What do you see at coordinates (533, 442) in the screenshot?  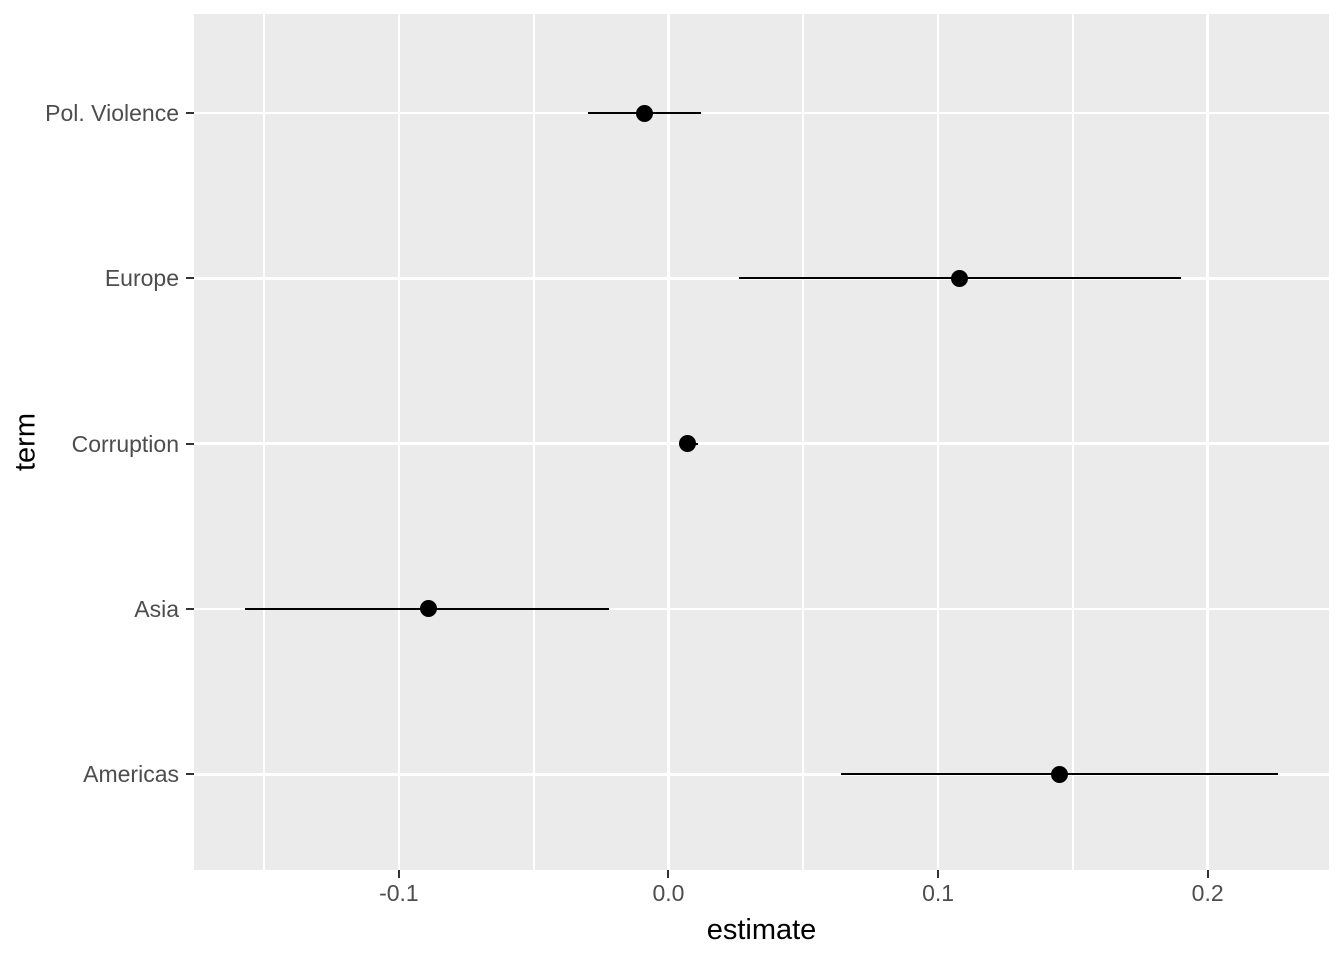 I see `gridline-v-minor--0.05` at bounding box center [533, 442].